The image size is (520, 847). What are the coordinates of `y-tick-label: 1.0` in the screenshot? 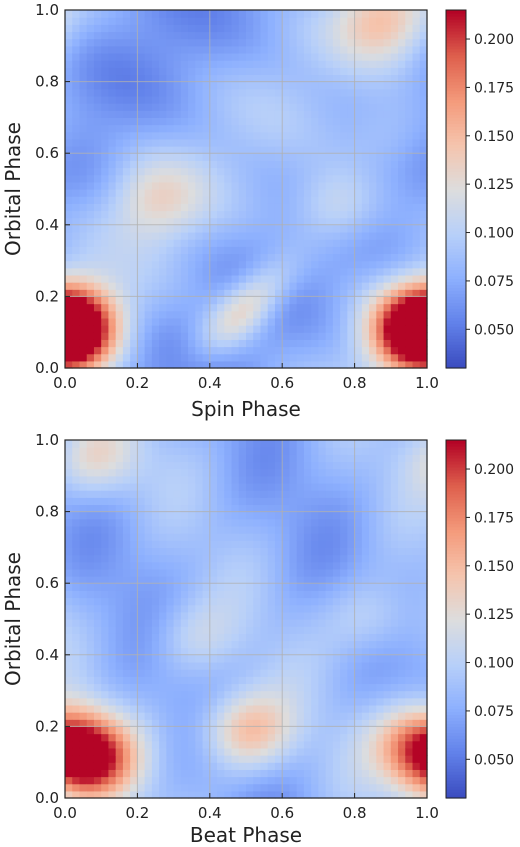 It's located at (47, 10).